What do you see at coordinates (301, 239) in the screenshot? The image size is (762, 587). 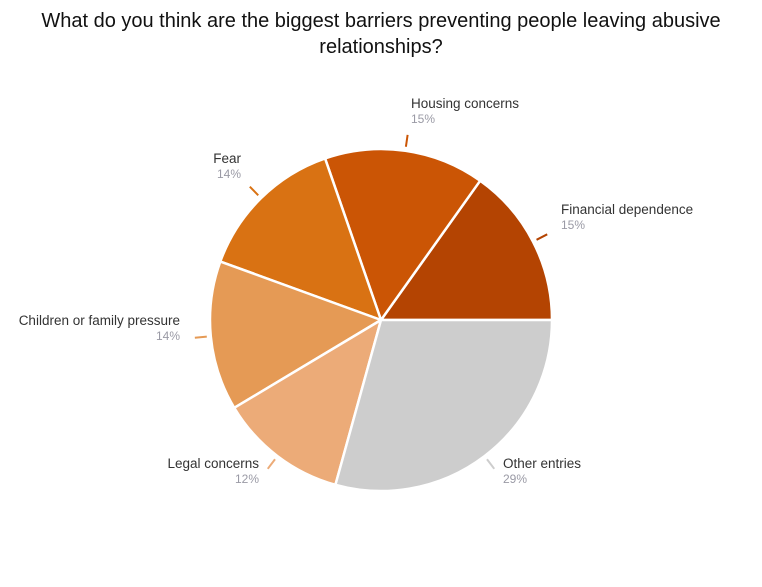 I see `pie-slice-fear` at bounding box center [301, 239].